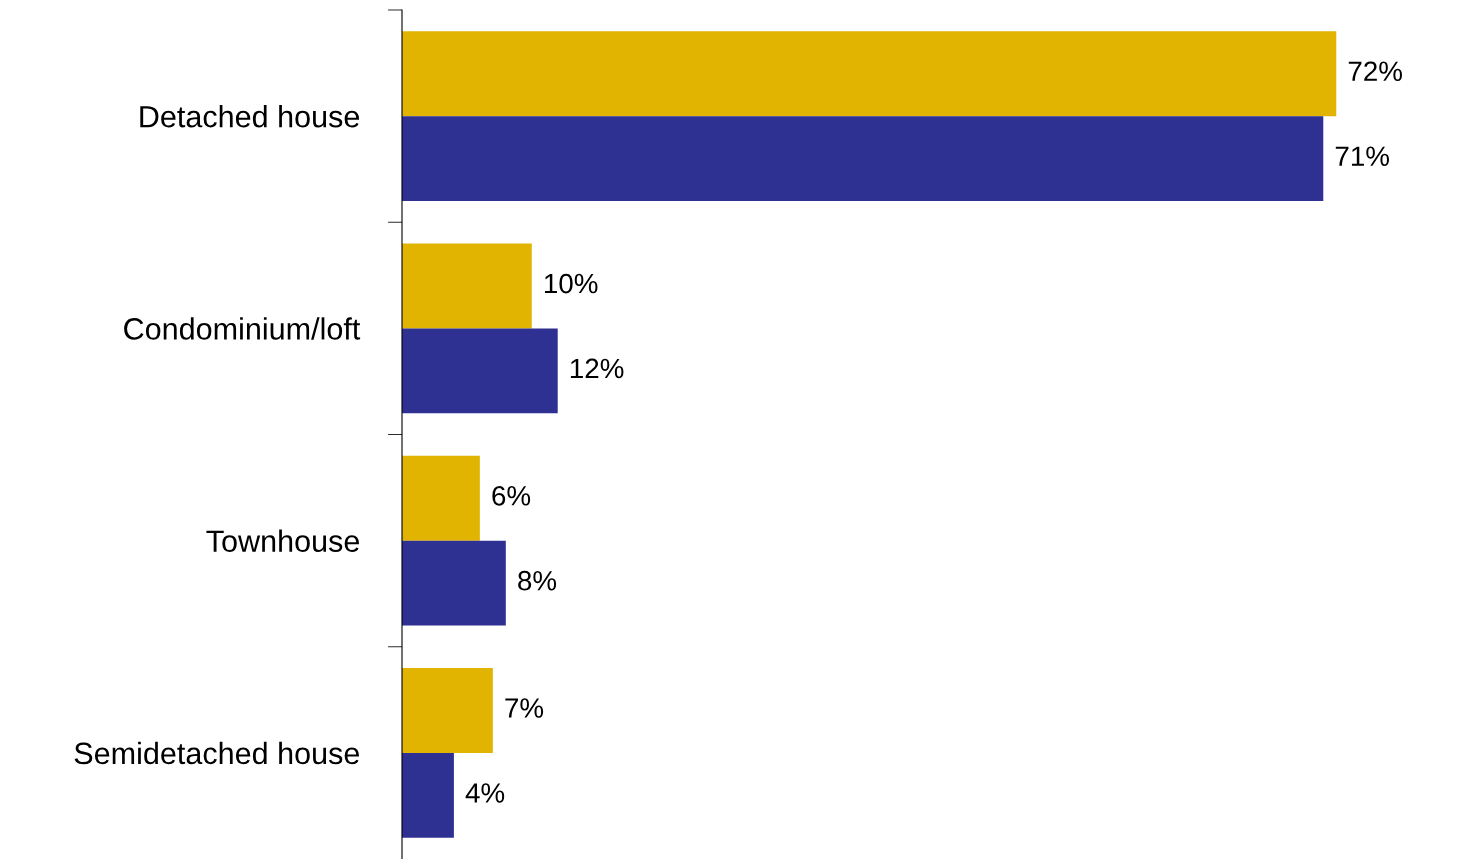  What do you see at coordinates (537, 580) in the screenshot?
I see `data-label: 8%` at bounding box center [537, 580].